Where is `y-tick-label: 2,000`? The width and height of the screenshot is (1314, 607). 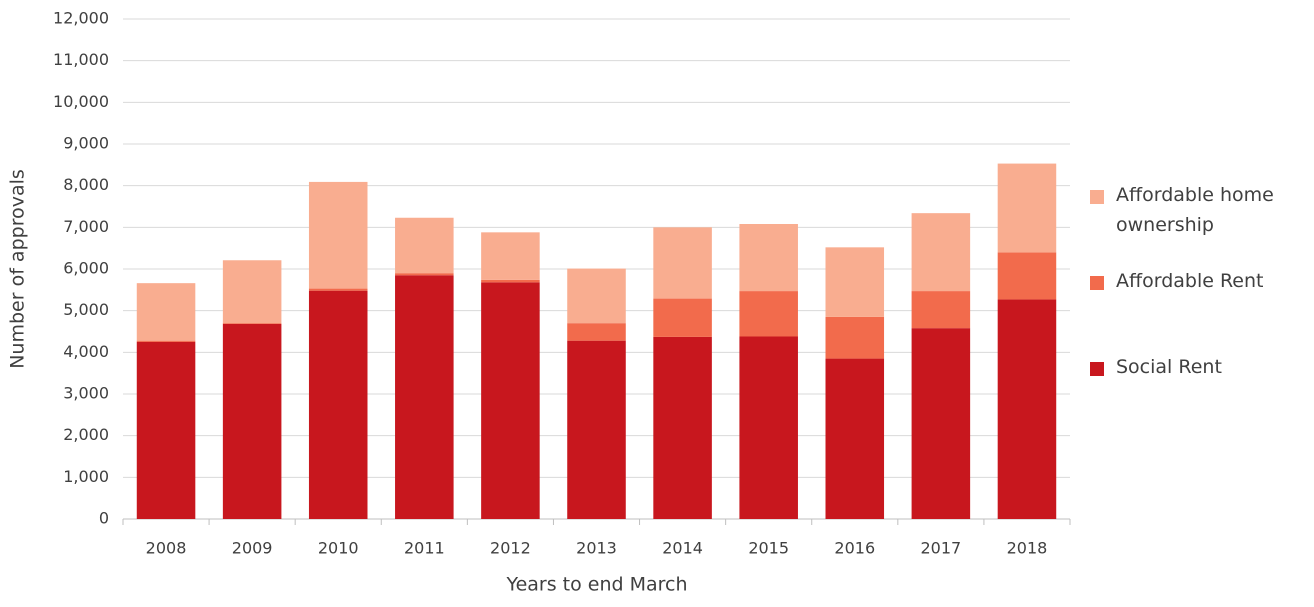
y-tick-label: 2,000 is located at coordinates (86, 434).